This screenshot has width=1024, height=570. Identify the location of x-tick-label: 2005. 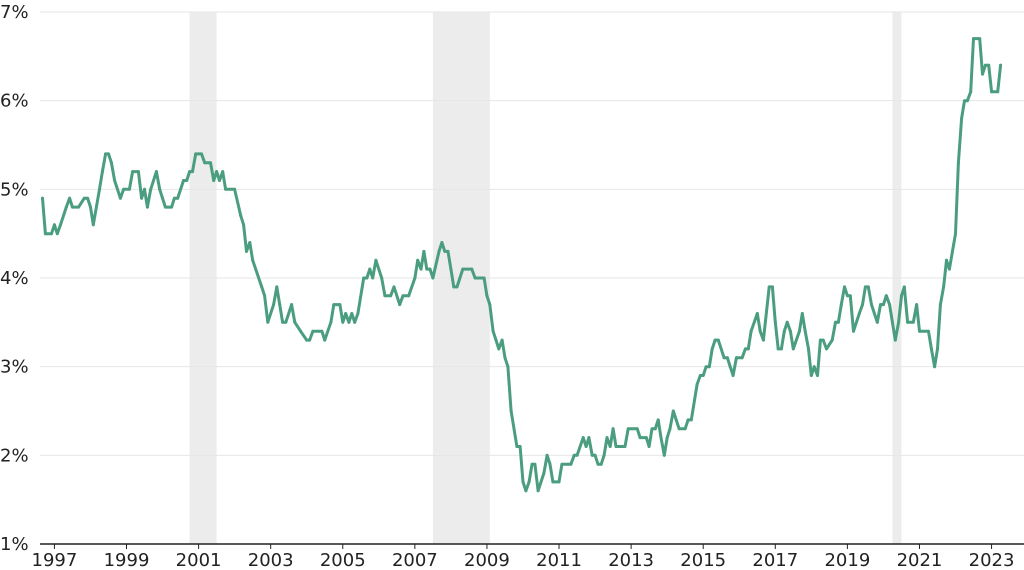
(343, 560).